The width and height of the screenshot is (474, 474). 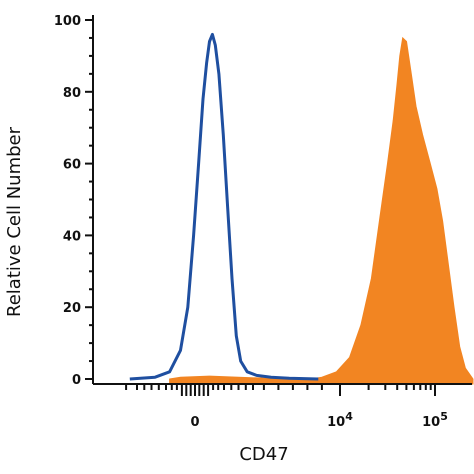 I want to click on x-tick-label: 10⁵, so click(x=435, y=420).